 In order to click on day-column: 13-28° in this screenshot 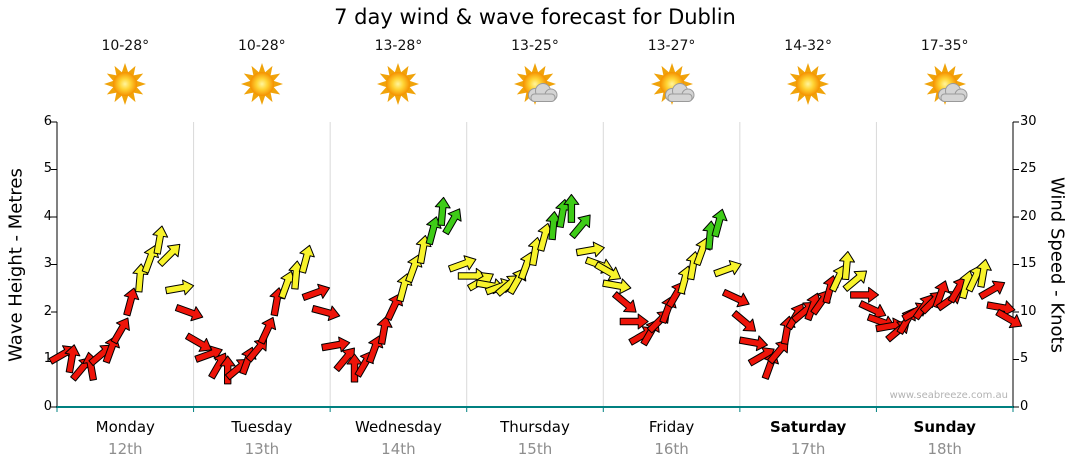, I will do `click(398, 81)`.